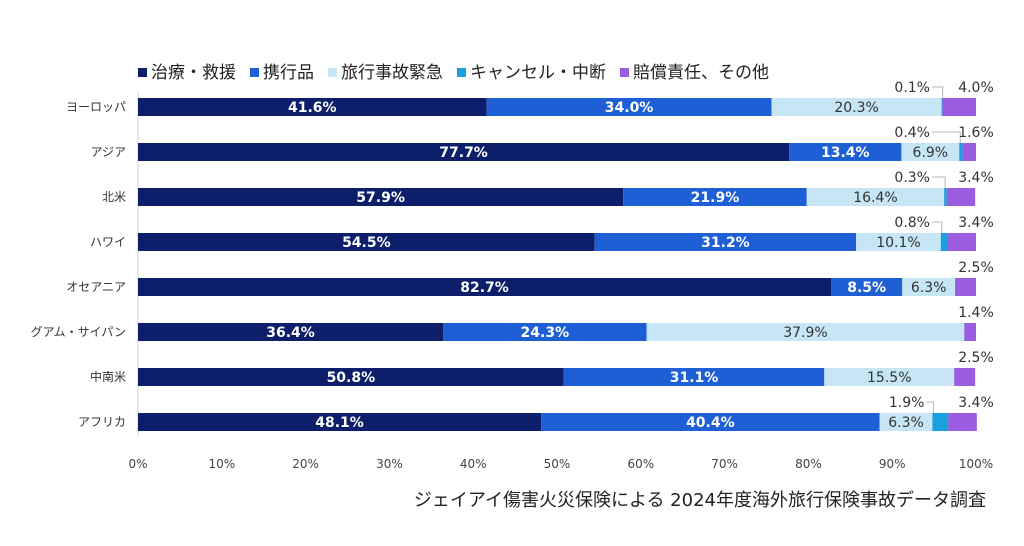 The width and height of the screenshot is (1024, 546). Describe the element at coordinates (976, 403) in the screenshot. I see `data-label-7-4: 3.4%` at that location.